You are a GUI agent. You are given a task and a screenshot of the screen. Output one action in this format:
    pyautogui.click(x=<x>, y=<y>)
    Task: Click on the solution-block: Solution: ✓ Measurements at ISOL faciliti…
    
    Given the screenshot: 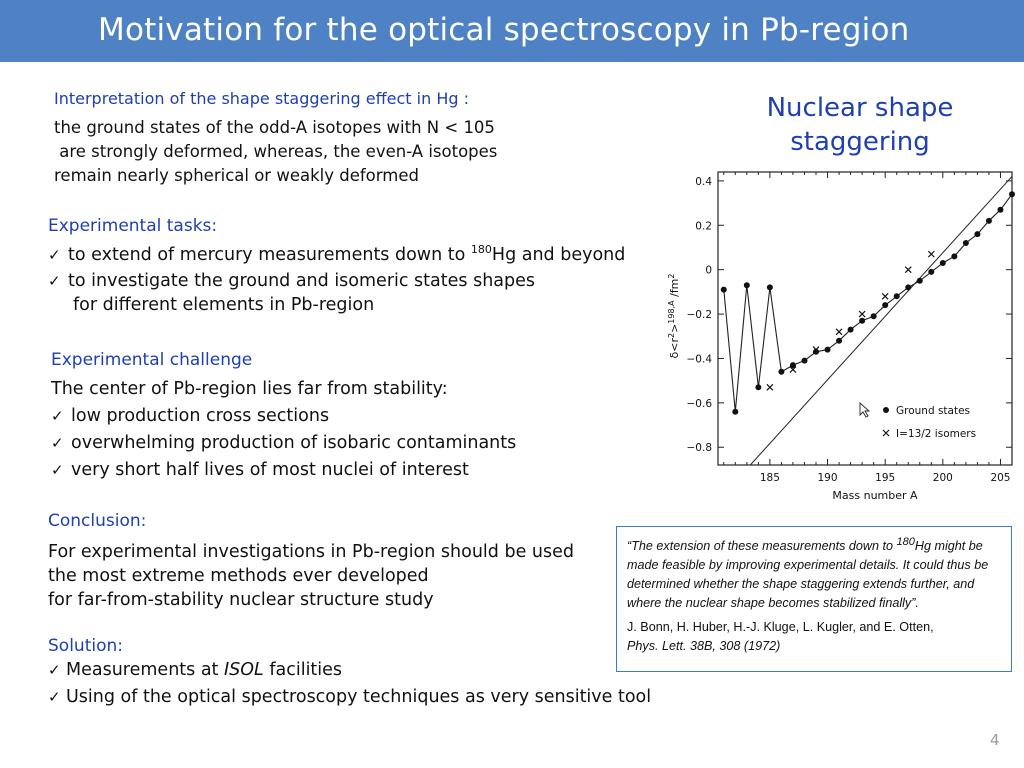 What is the action you would take?
    pyautogui.click(x=349, y=672)
    